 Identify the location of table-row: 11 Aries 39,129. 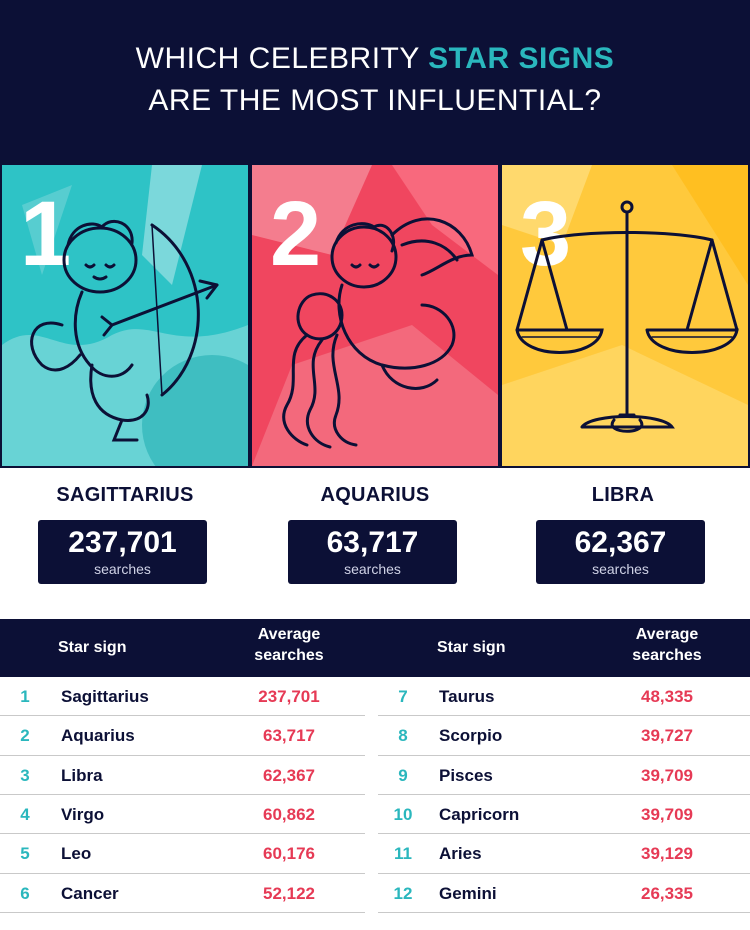
(375, 853).